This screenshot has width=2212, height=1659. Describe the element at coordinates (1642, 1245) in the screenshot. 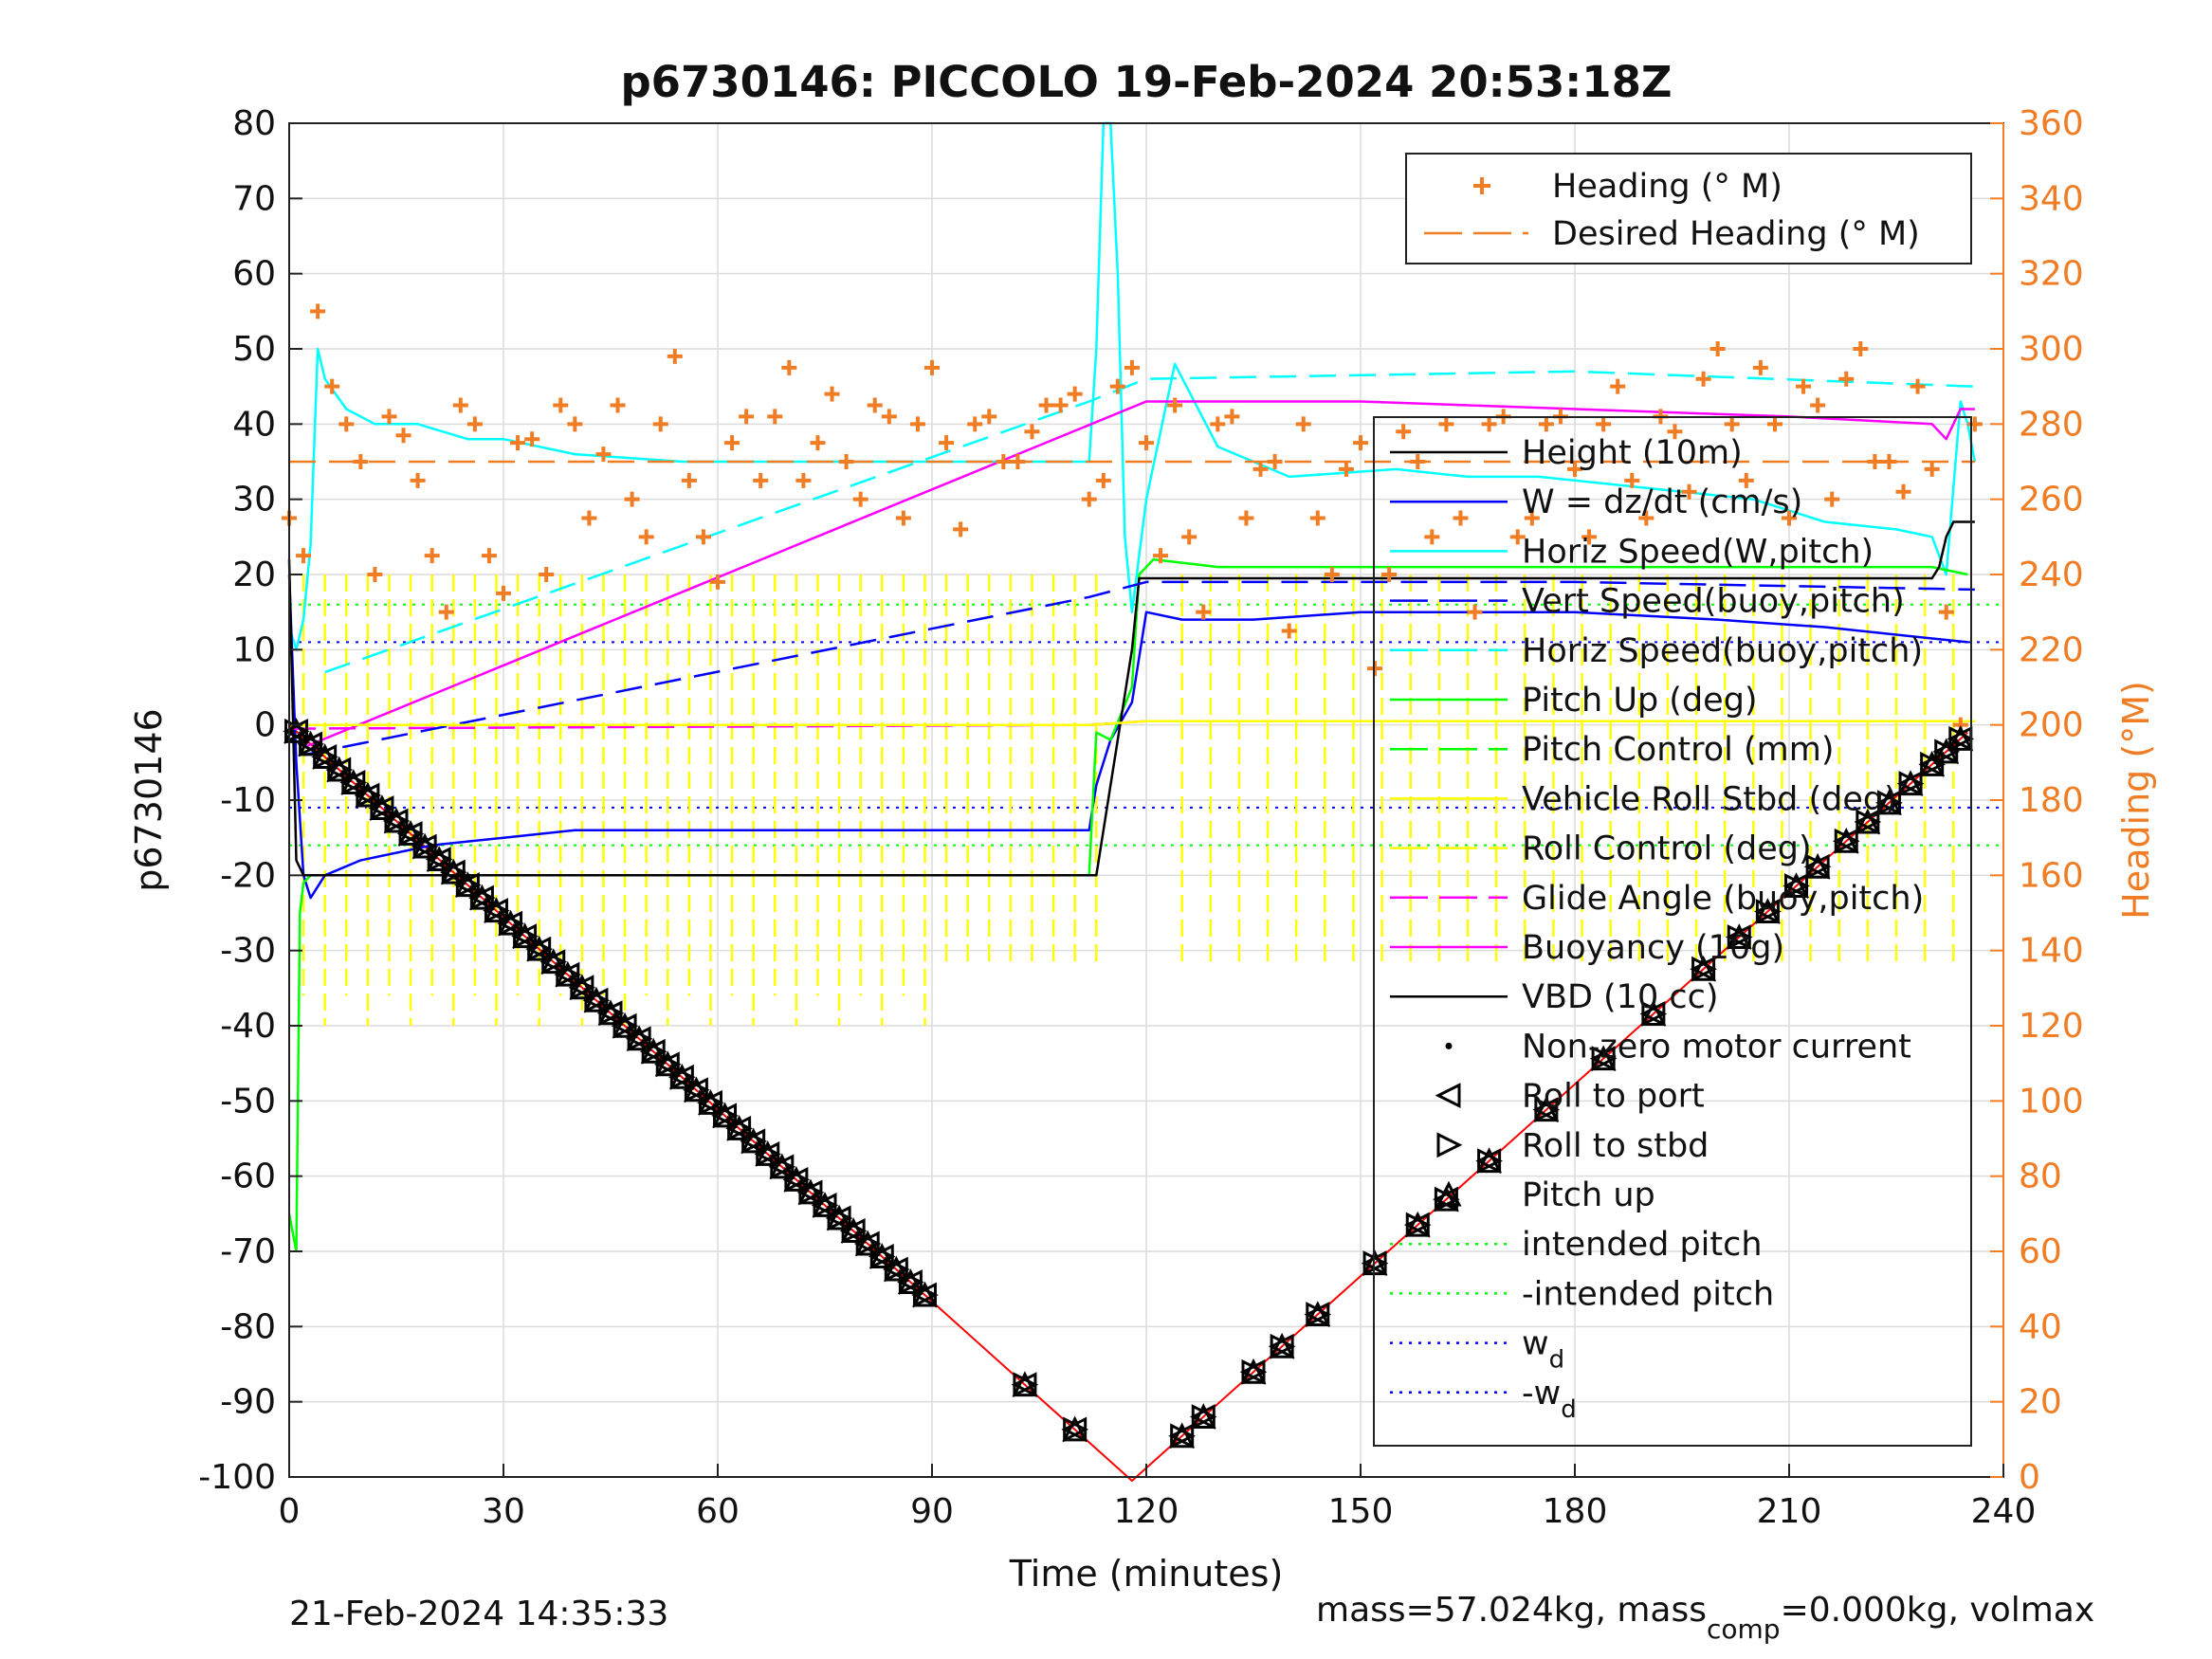

I see `legend-label: intended pitch` at that location.